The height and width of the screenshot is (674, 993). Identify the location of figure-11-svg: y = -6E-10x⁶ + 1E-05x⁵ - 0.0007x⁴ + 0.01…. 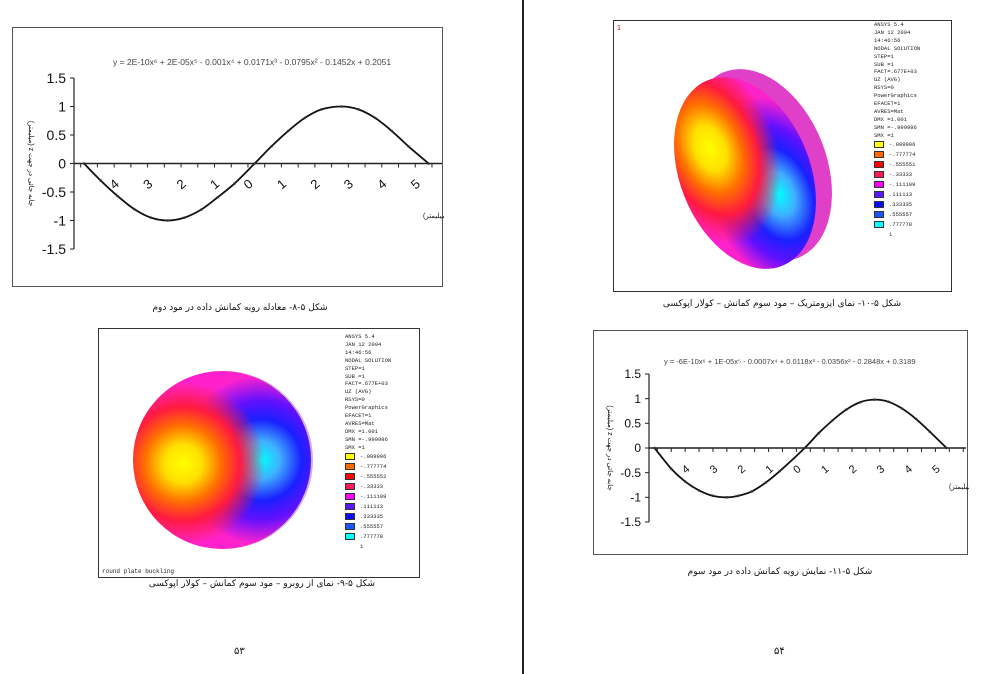
(799, 443).